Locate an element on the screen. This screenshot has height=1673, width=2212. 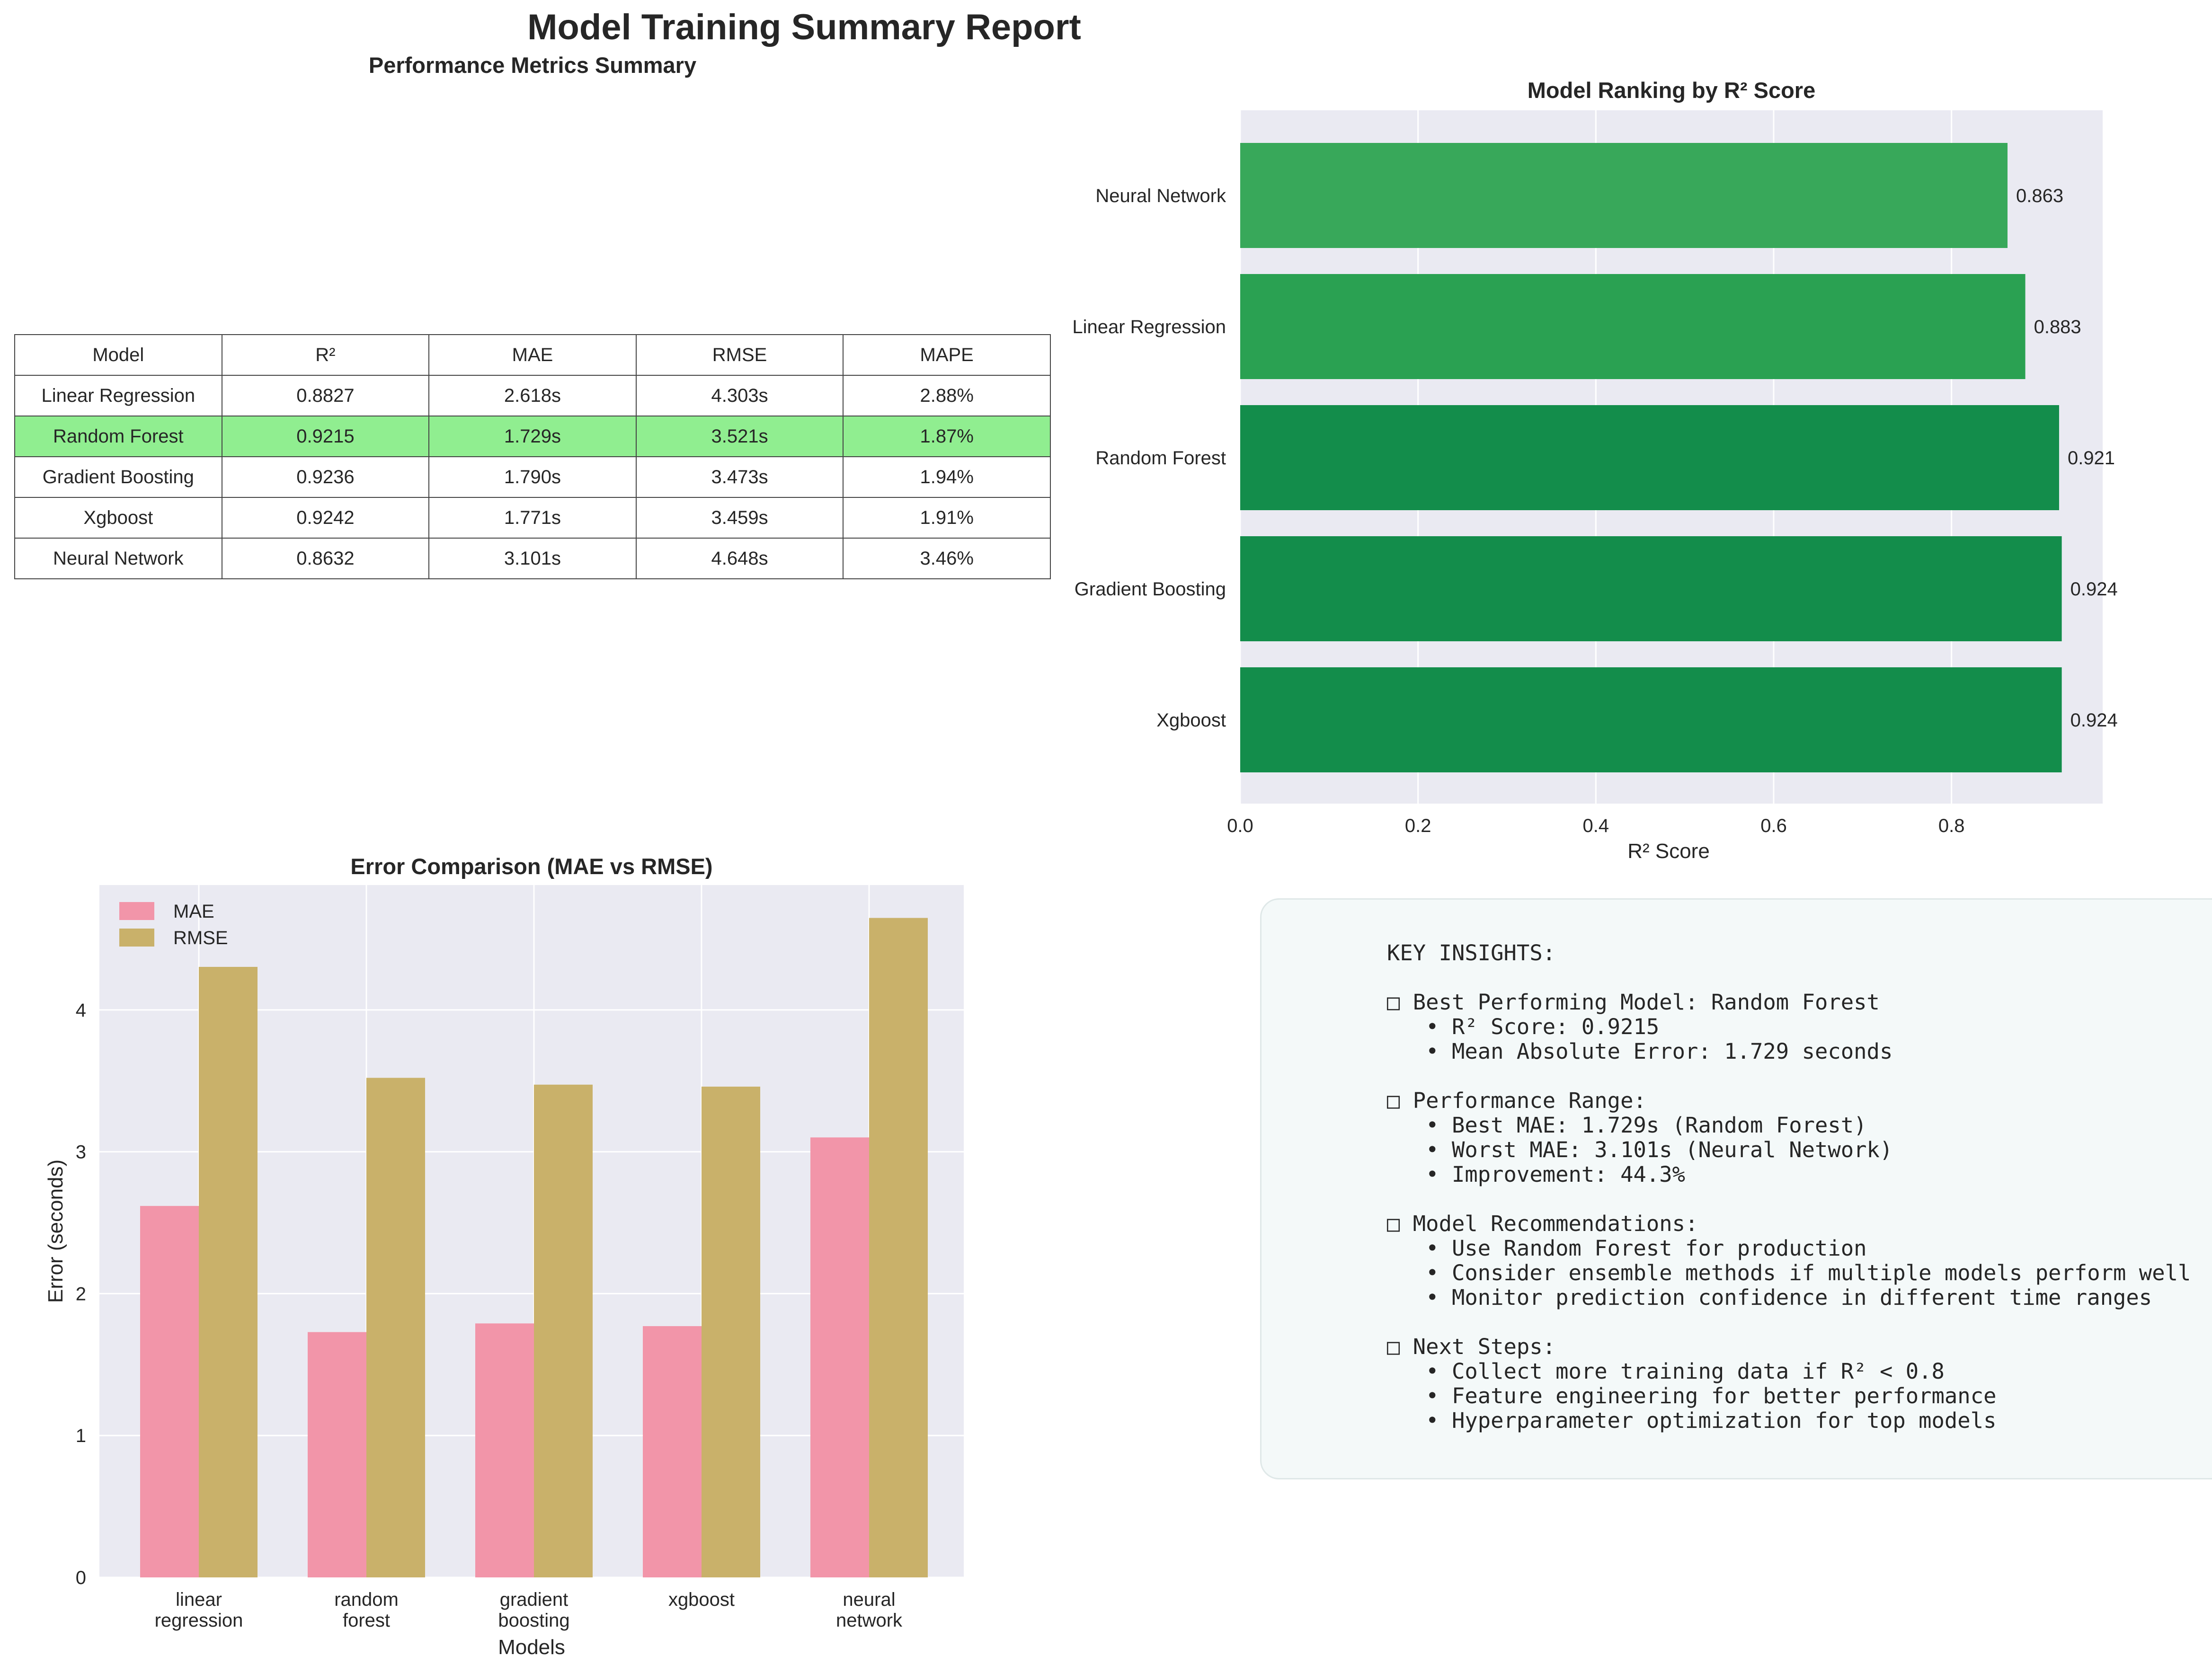
insight-line: • Use Random Forest for production is located at coordinates (1627, 1248).